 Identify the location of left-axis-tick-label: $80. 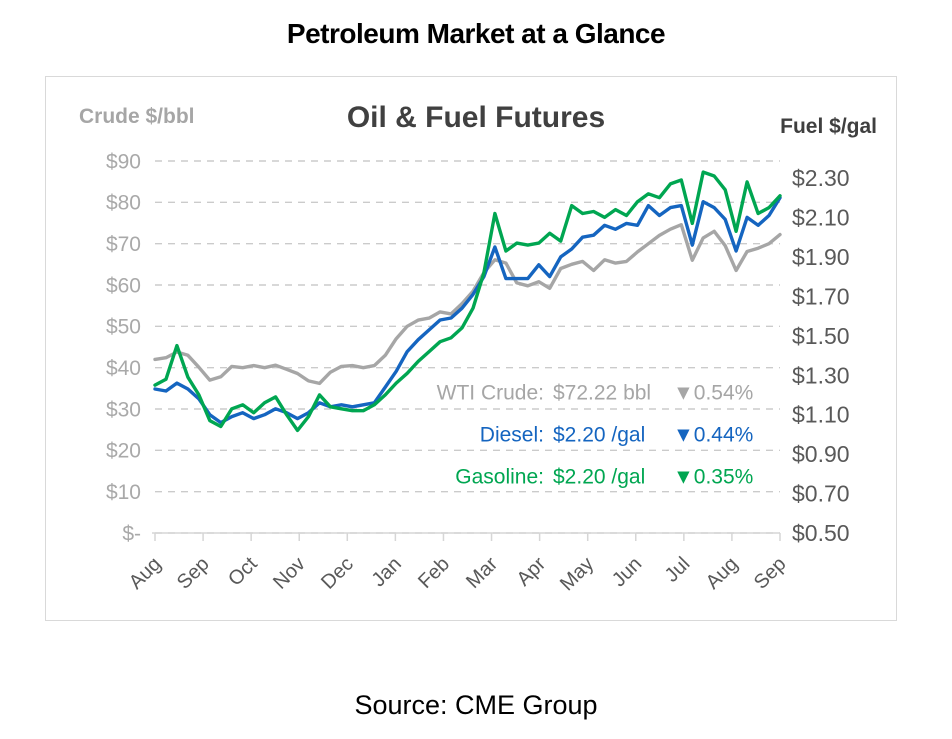
(123, 203).